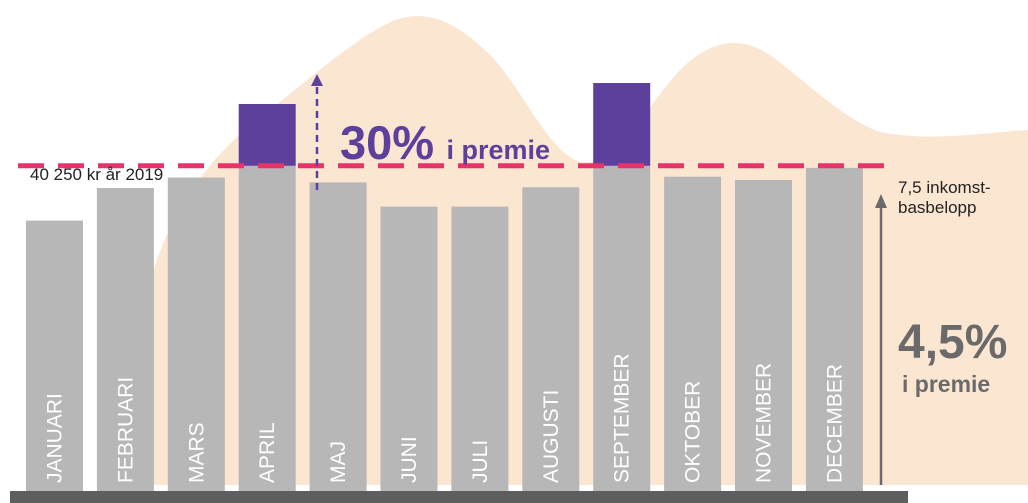 This screenshot has width=1028, height=503. Describe the element at coordinates (459, 497) in the screenshot. I see `x-axis-baseline` at that location.